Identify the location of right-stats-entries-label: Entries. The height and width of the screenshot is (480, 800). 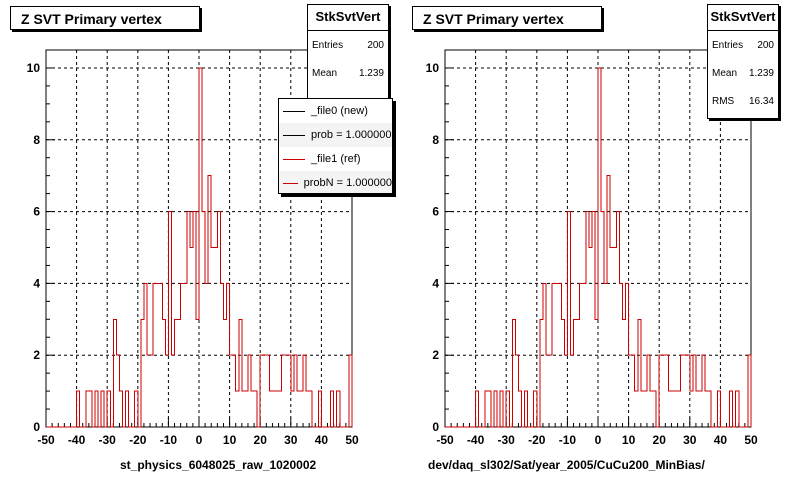
(728, 45).